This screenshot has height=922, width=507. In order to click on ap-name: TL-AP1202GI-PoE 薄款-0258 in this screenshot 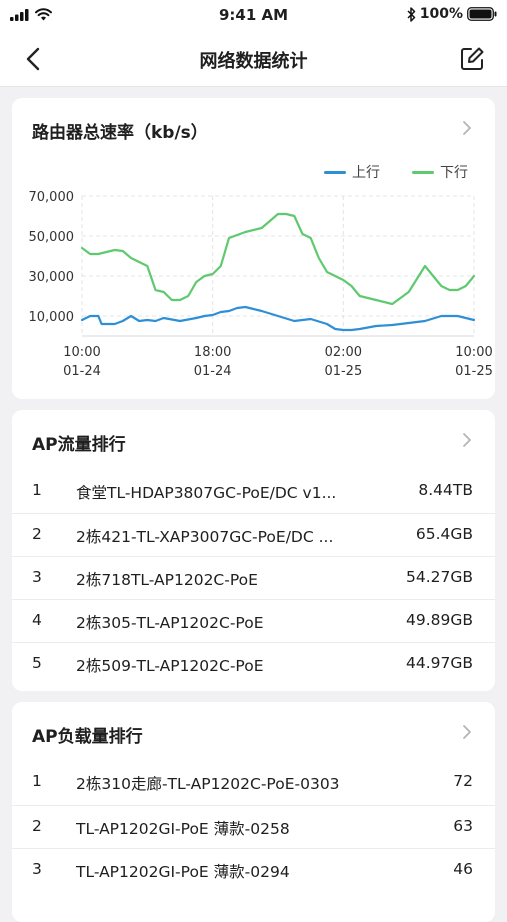, I will do `click(183, 829)`.